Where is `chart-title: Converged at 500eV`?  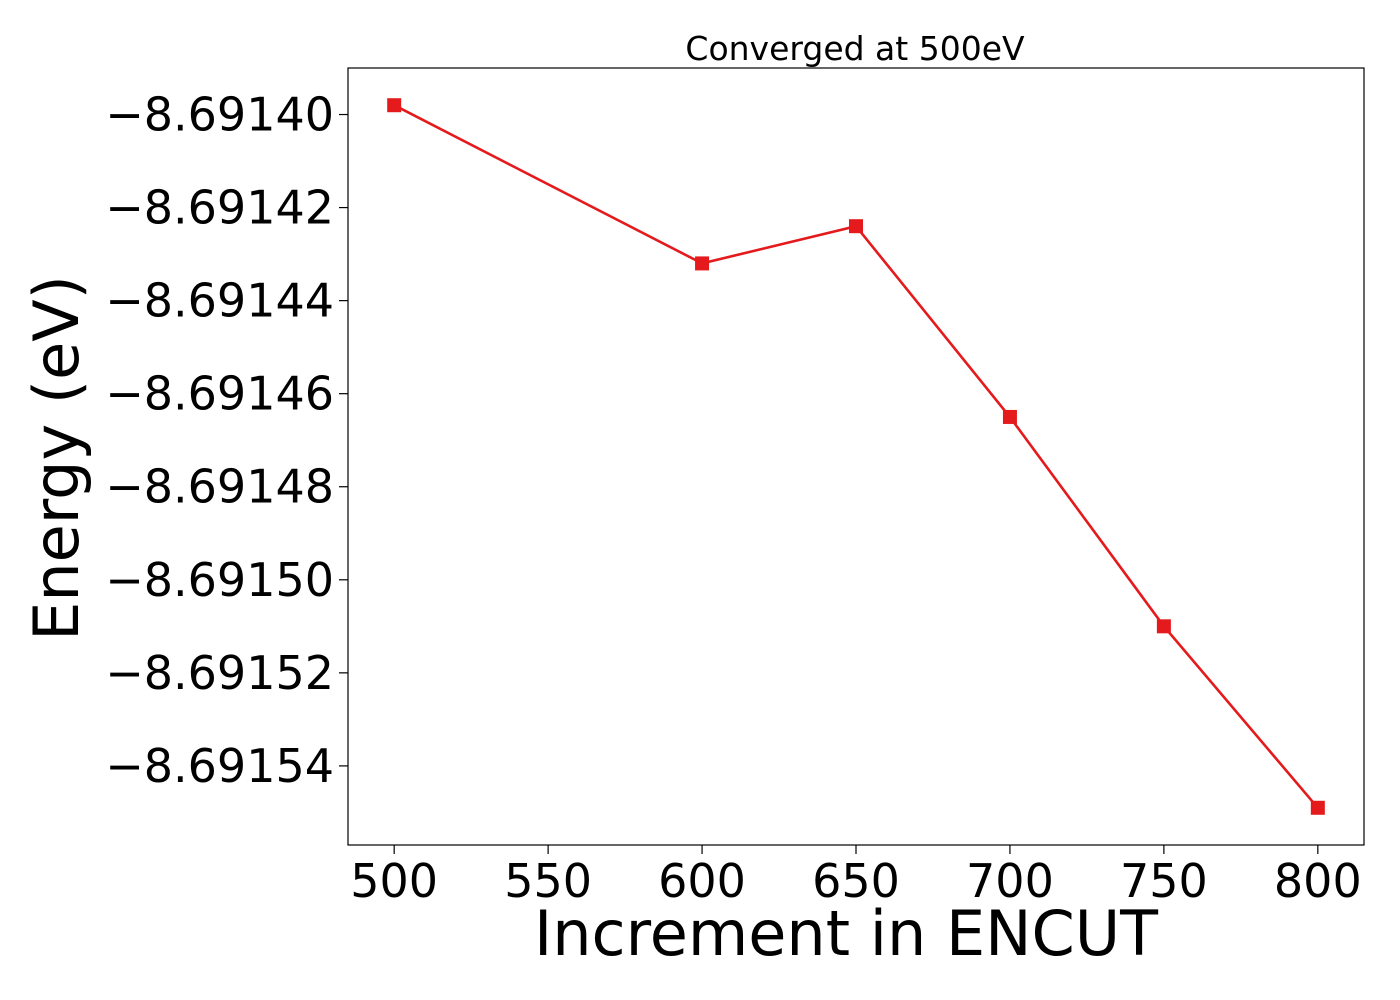 chart-title: Converged at 500eV is located at coordinates (855, 48).